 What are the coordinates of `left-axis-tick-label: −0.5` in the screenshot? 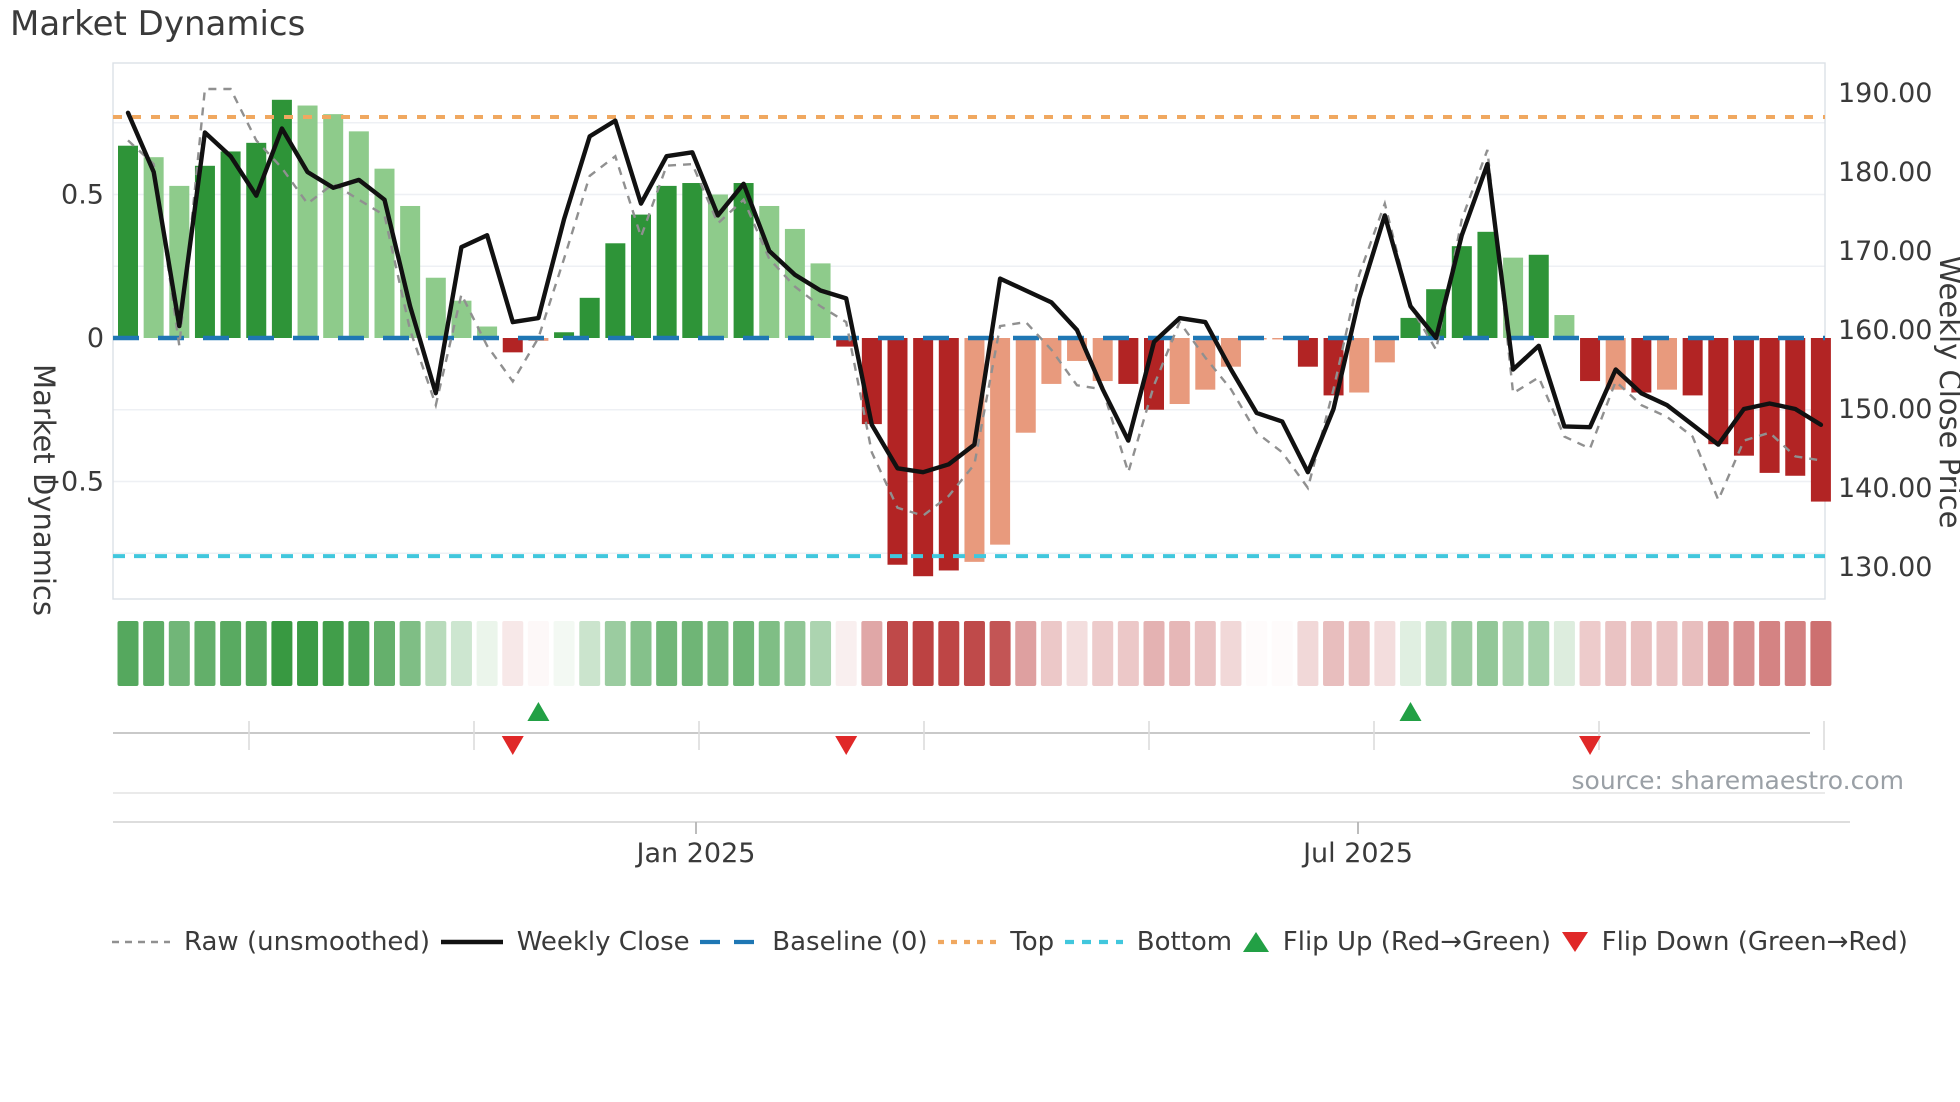 It's located at (71, 482).